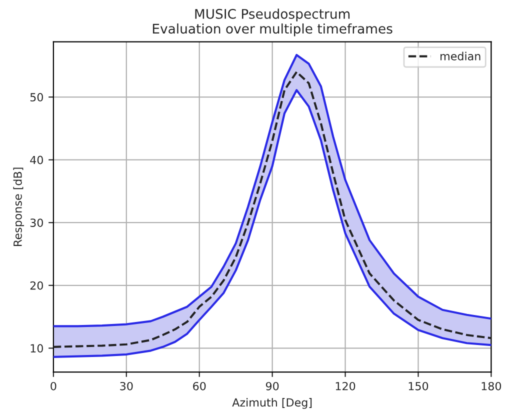 This screenshot has width=509, height=418. What do you see at coordinates (18, 207) in the screenshot?
I see `y-axis-title: Response [dB]` at bounding box center [18, 207].